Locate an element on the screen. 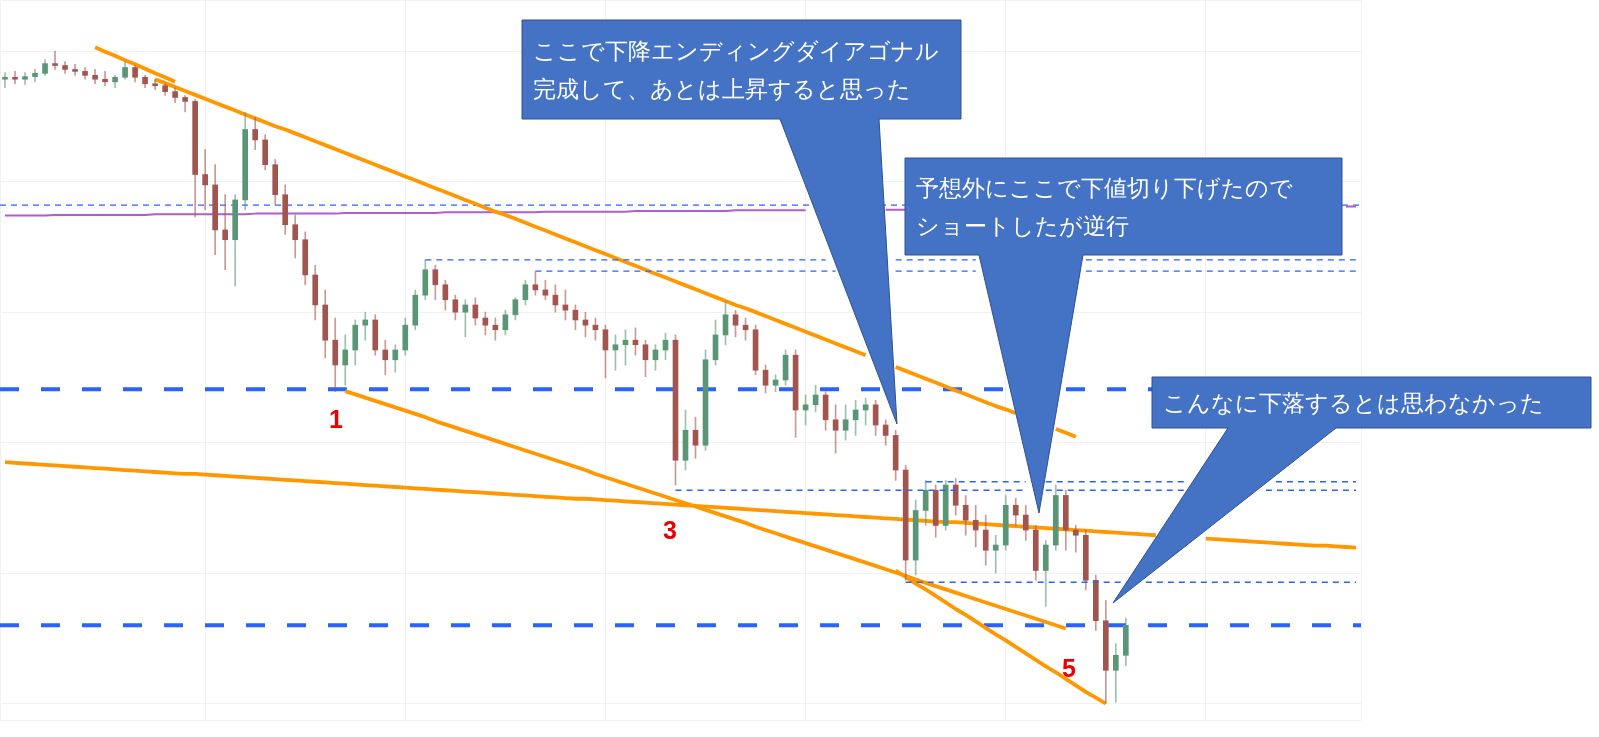  annotation: 3 is located at coordinates (670, 529).